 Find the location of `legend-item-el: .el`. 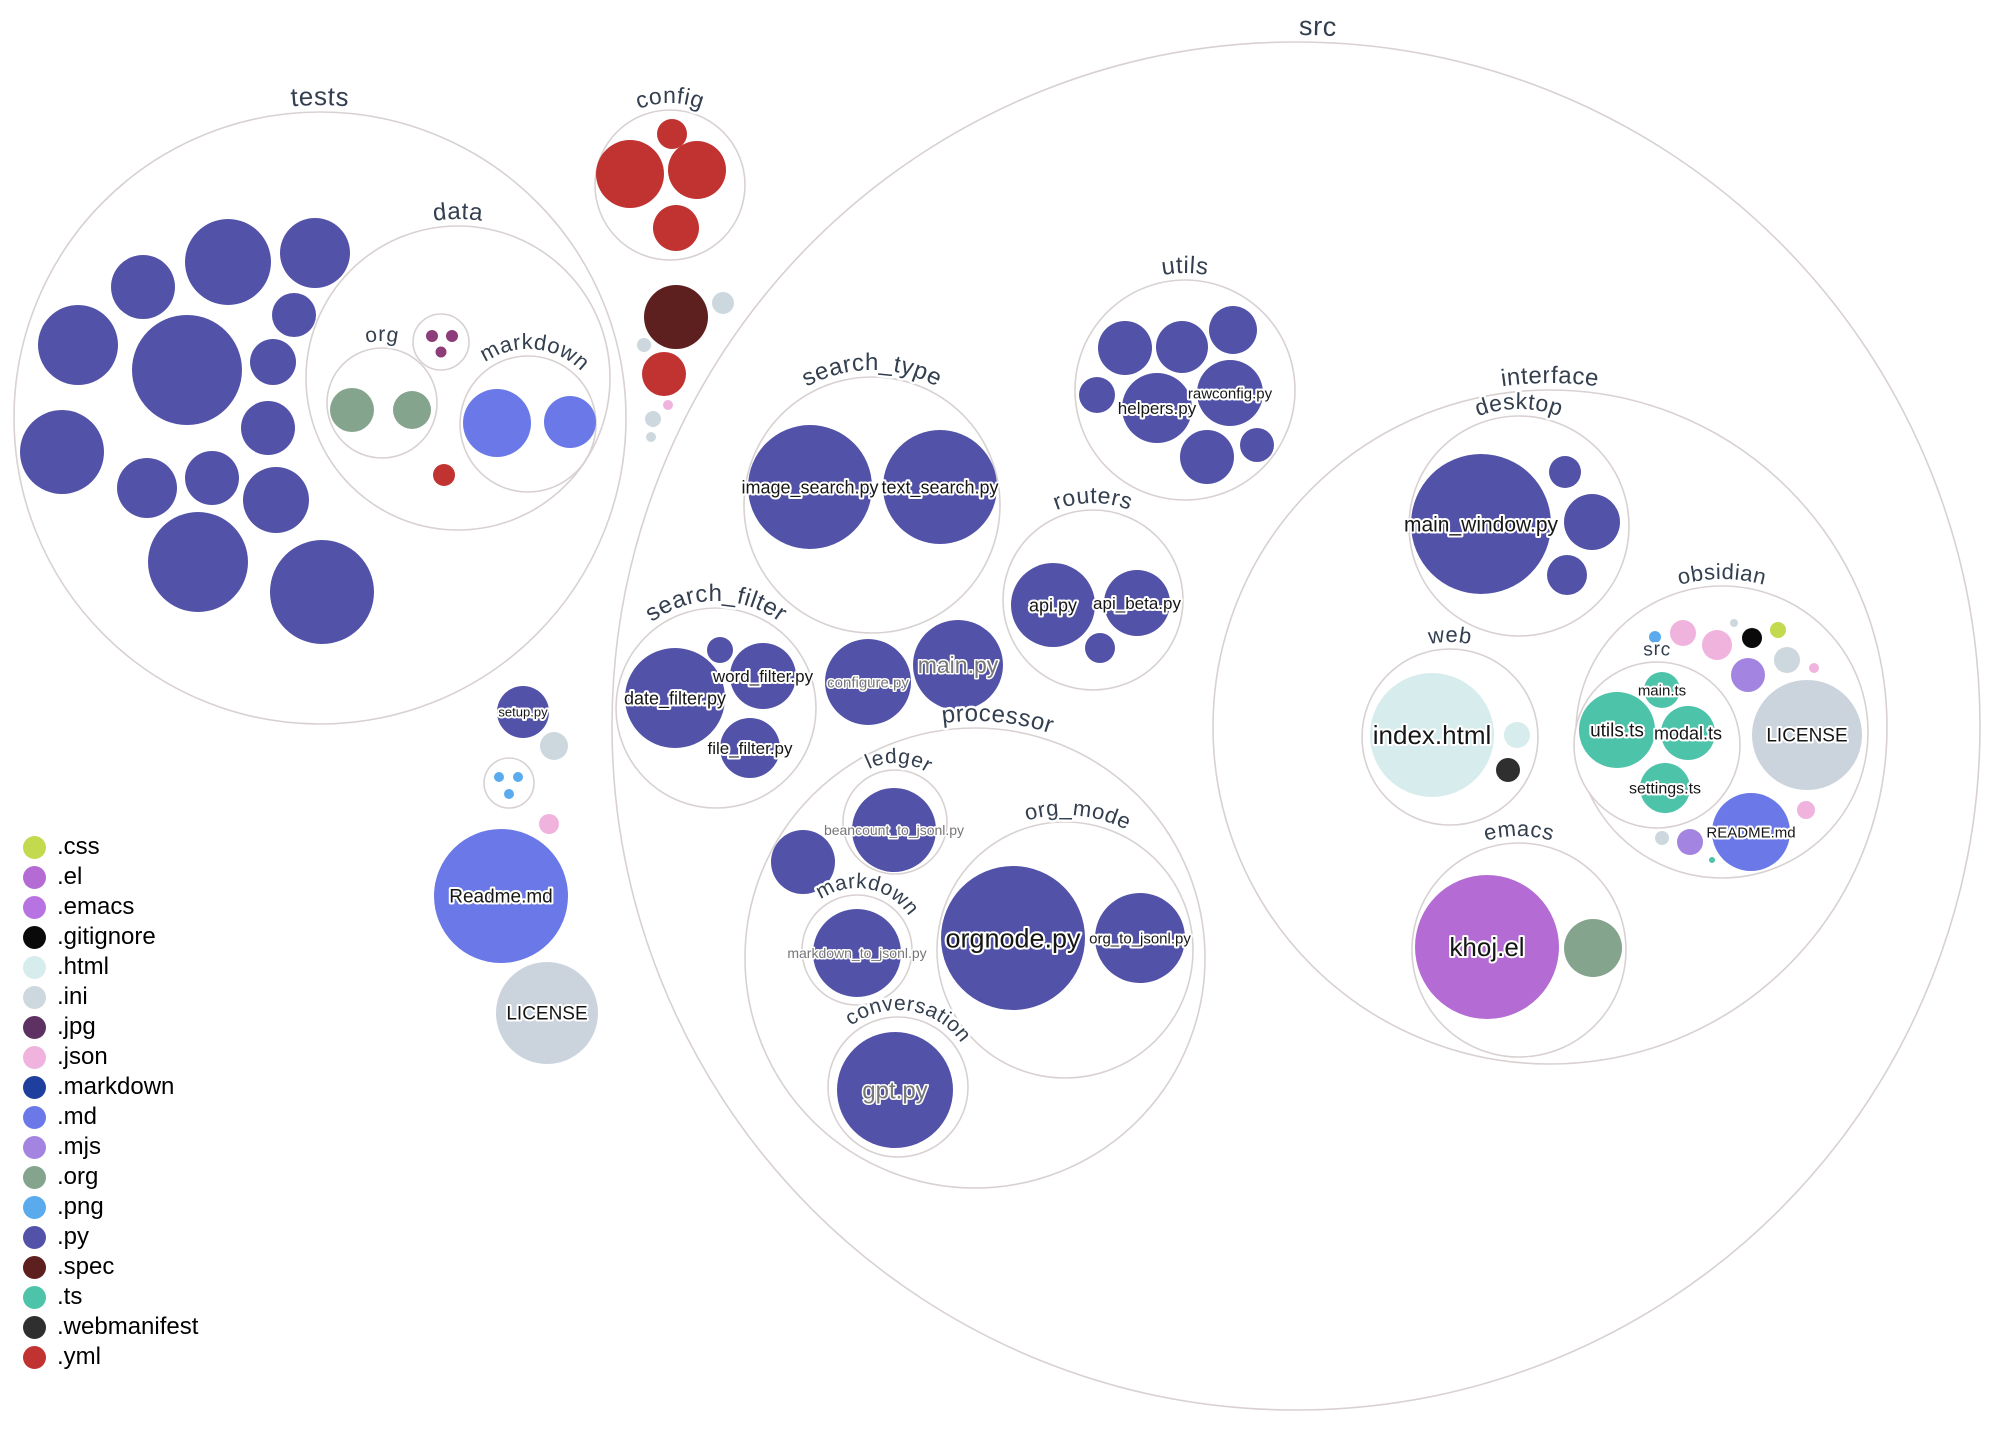

legend-item-el: .el is located at coordinates (110, 877).